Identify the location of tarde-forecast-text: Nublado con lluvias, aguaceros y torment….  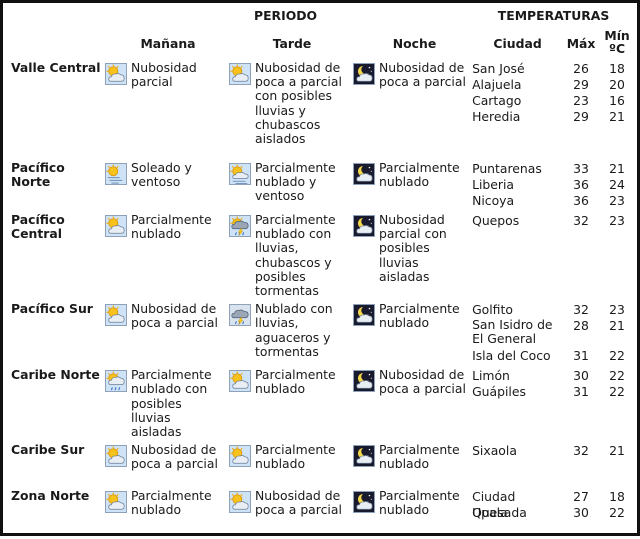
(294, 330).